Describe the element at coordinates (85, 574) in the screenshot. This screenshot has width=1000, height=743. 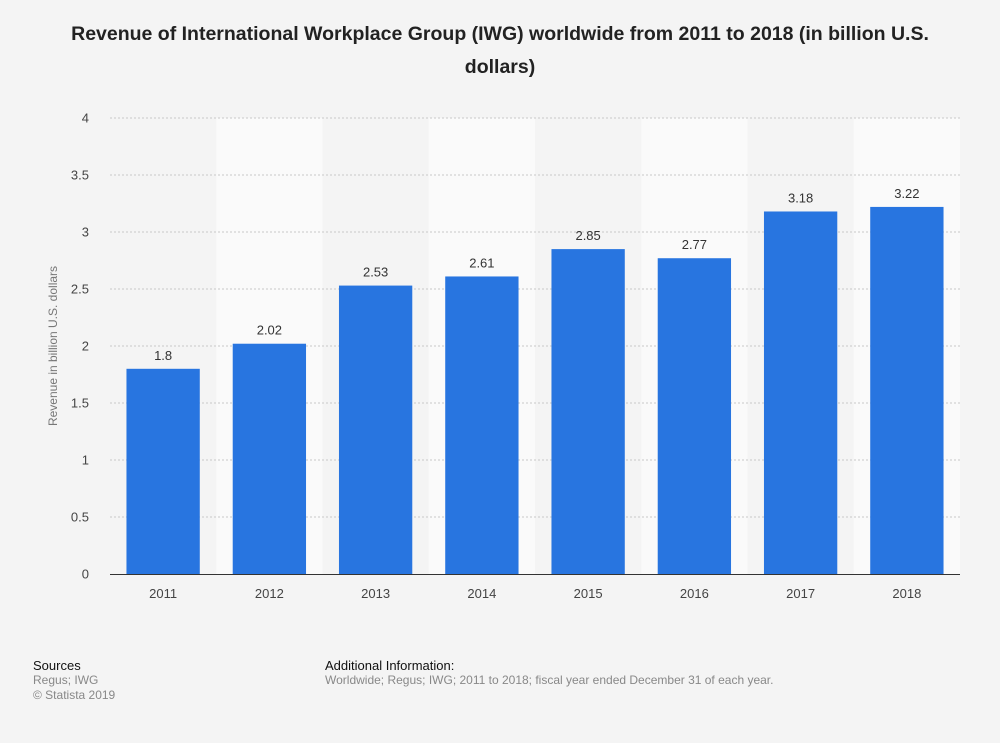
I see `y-tick-label: 0` at that location.